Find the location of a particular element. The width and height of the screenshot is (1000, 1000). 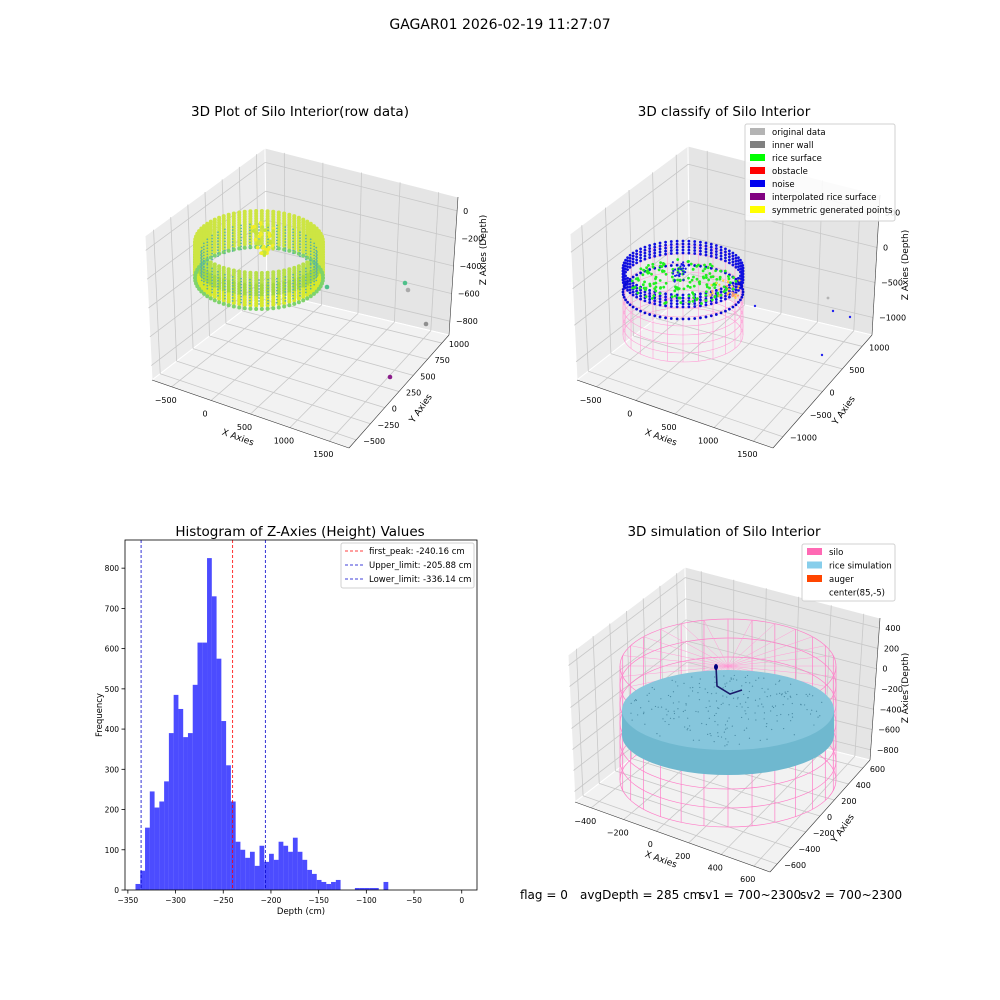

raw-z-tick: −600 is located at coordinates (469, 294).